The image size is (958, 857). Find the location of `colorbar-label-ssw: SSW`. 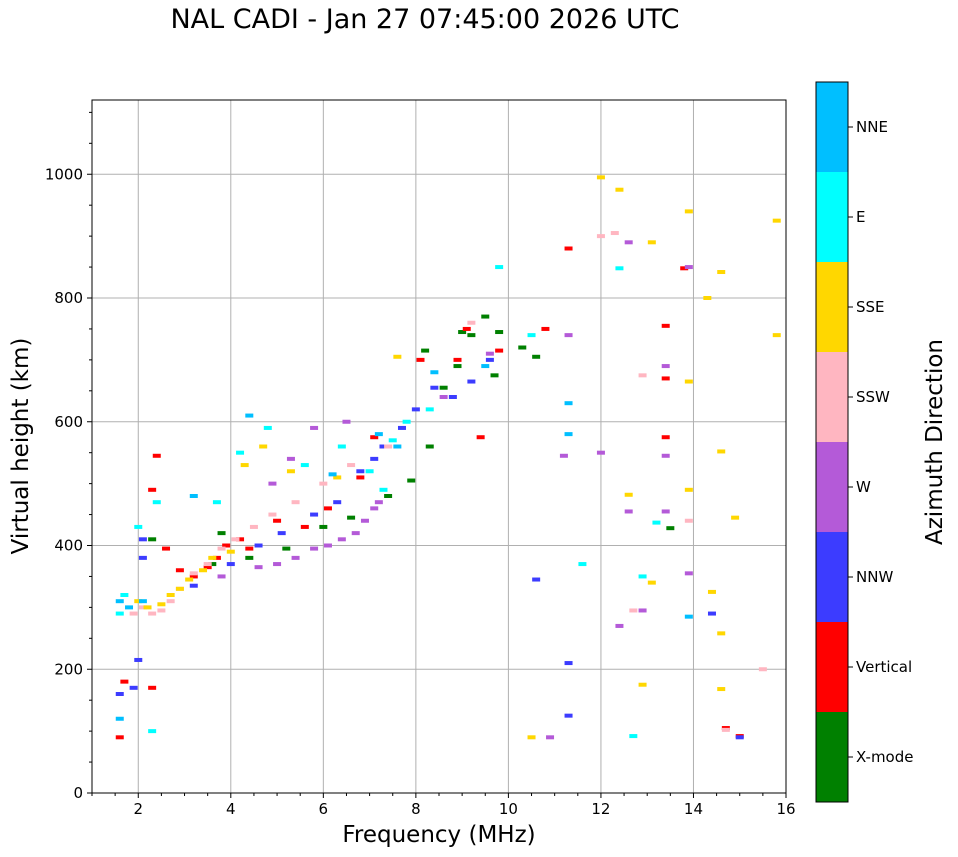

colorbar-label-ssw: SSW is located at coordinates (873, 397).